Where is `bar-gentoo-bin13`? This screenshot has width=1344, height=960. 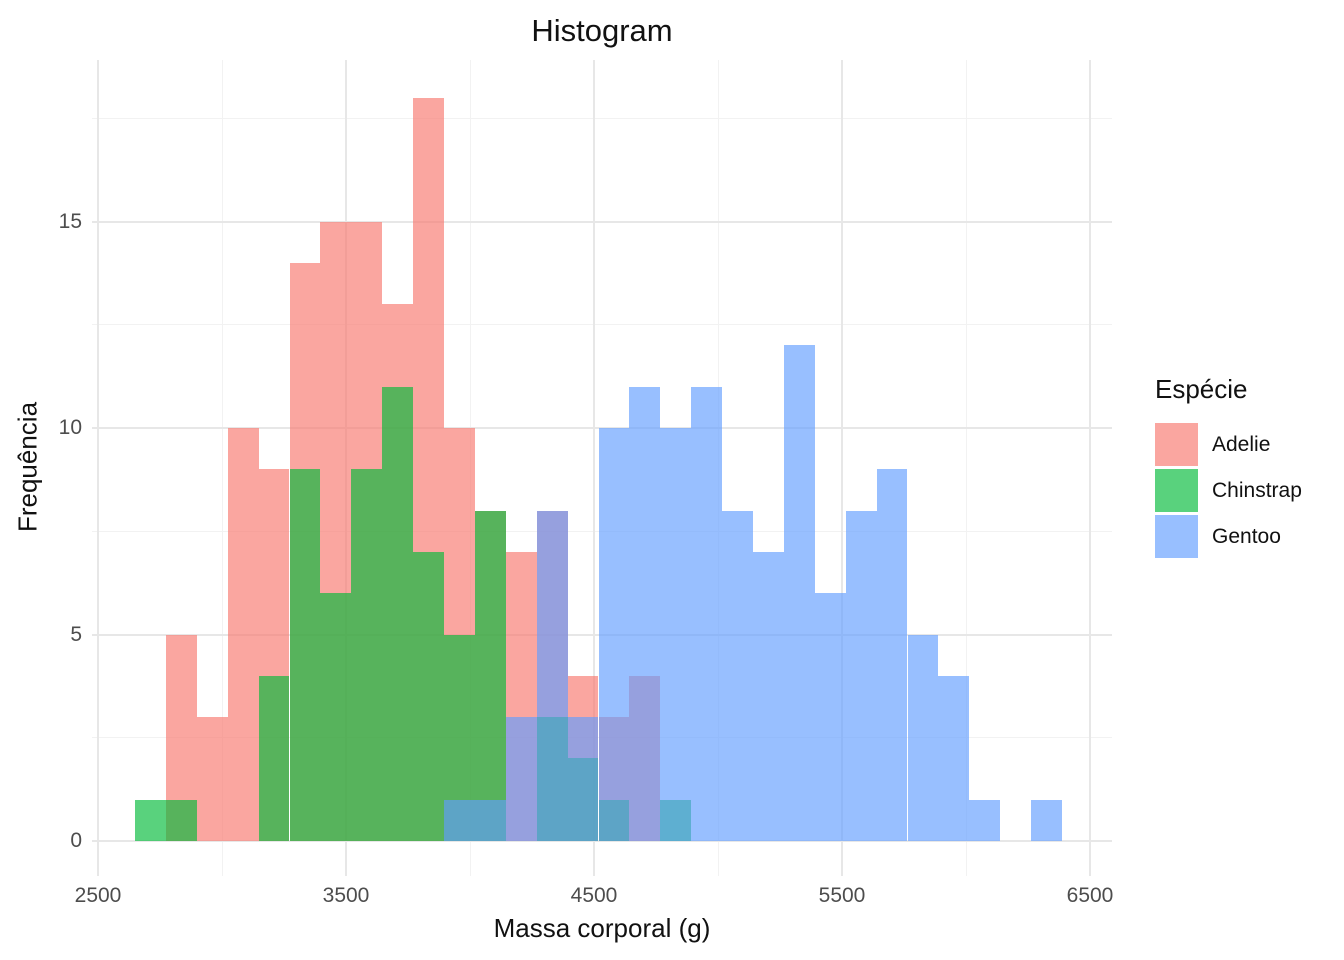 bar-gentoo-bin13 is located at coordinates (521, 779).